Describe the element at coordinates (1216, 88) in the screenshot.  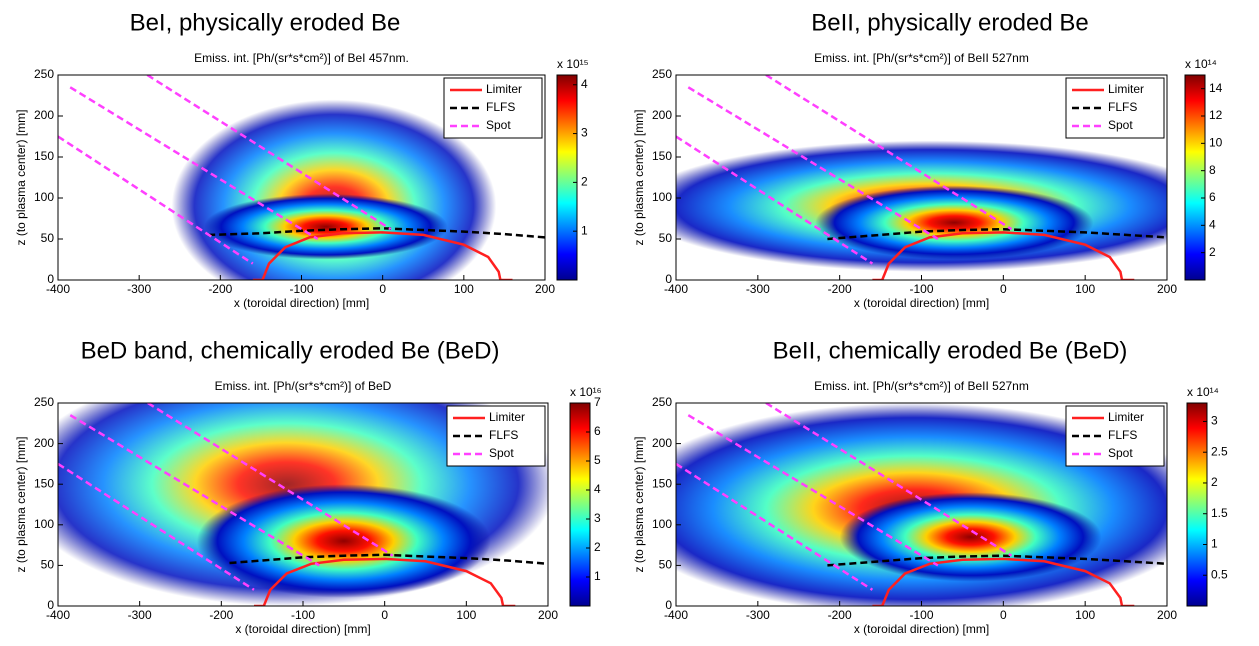
I see `colorbar-tick-label: 14` at that location.